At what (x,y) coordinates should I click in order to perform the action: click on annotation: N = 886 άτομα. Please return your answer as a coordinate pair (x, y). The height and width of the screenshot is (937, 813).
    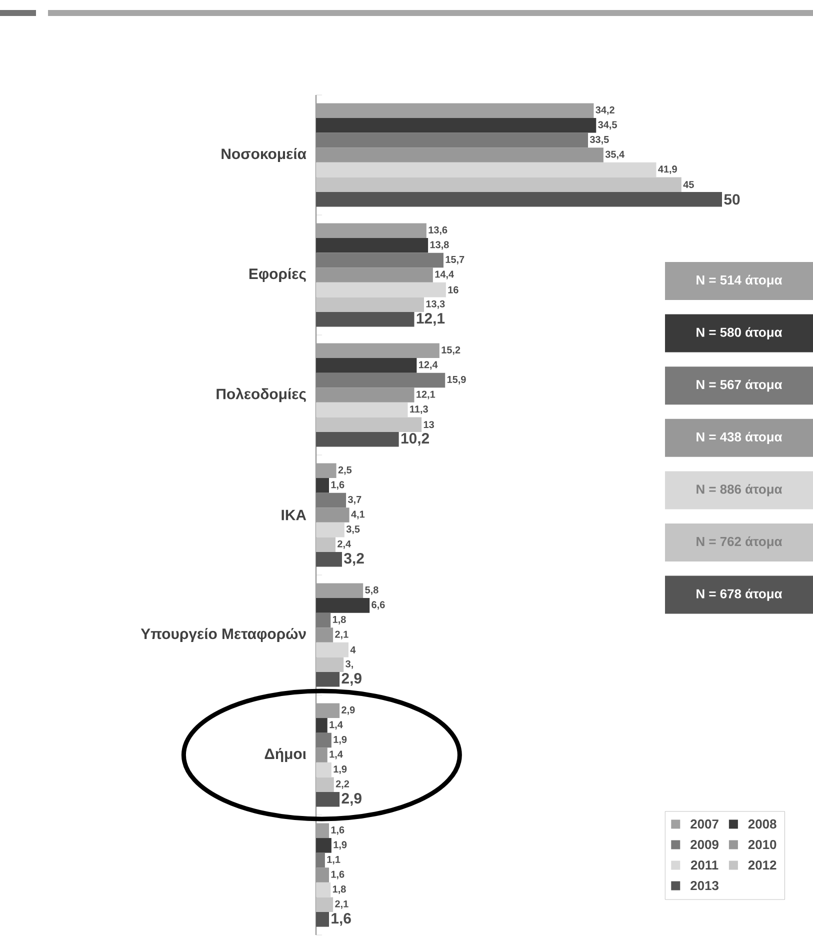
    Looking at the image, I should click on (739, 490).